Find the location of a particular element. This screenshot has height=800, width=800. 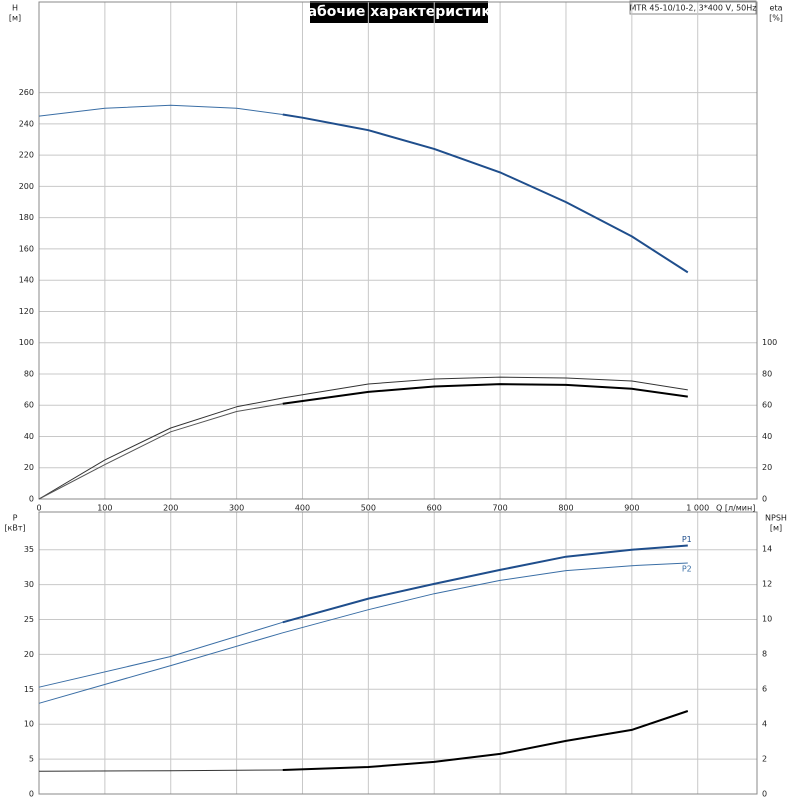

y-tick-label: 25 is located at coordinates (29, 619).